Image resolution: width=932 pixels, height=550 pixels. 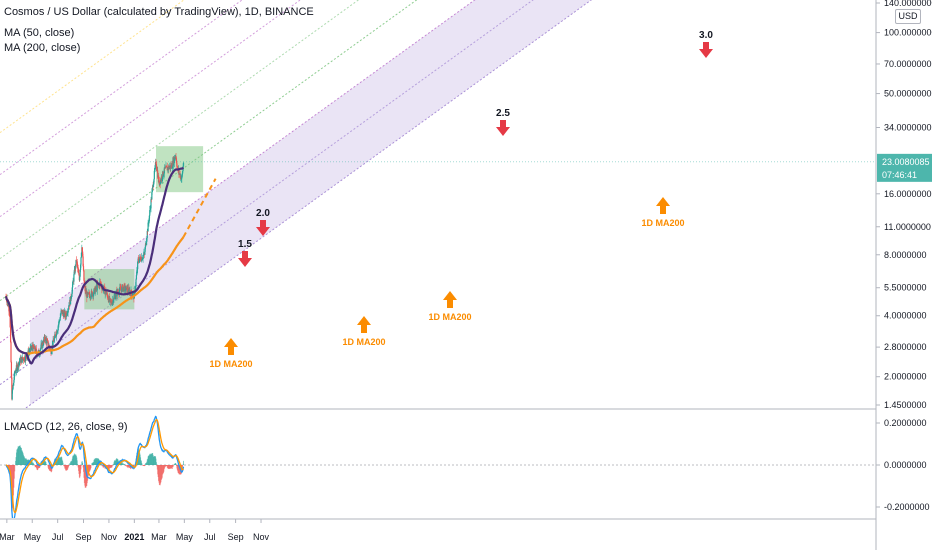 I want to click on macd-line, so click(x=95, y=466).